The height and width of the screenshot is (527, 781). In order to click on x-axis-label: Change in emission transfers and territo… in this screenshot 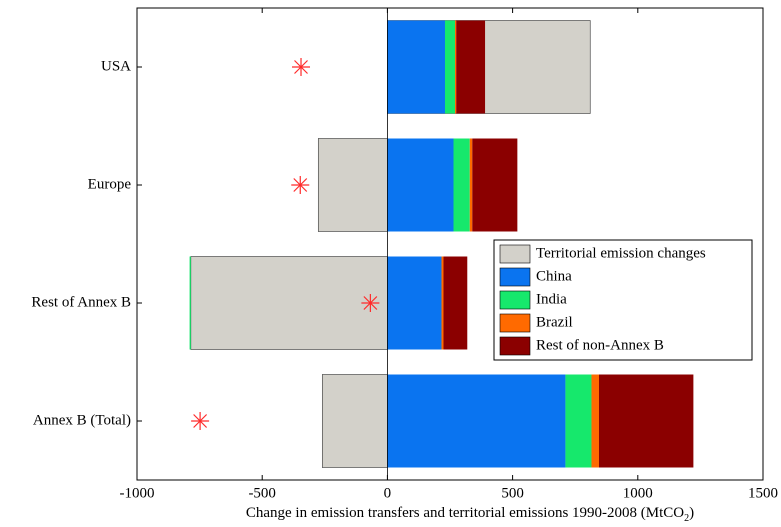, I will do `click(470, 514)`.